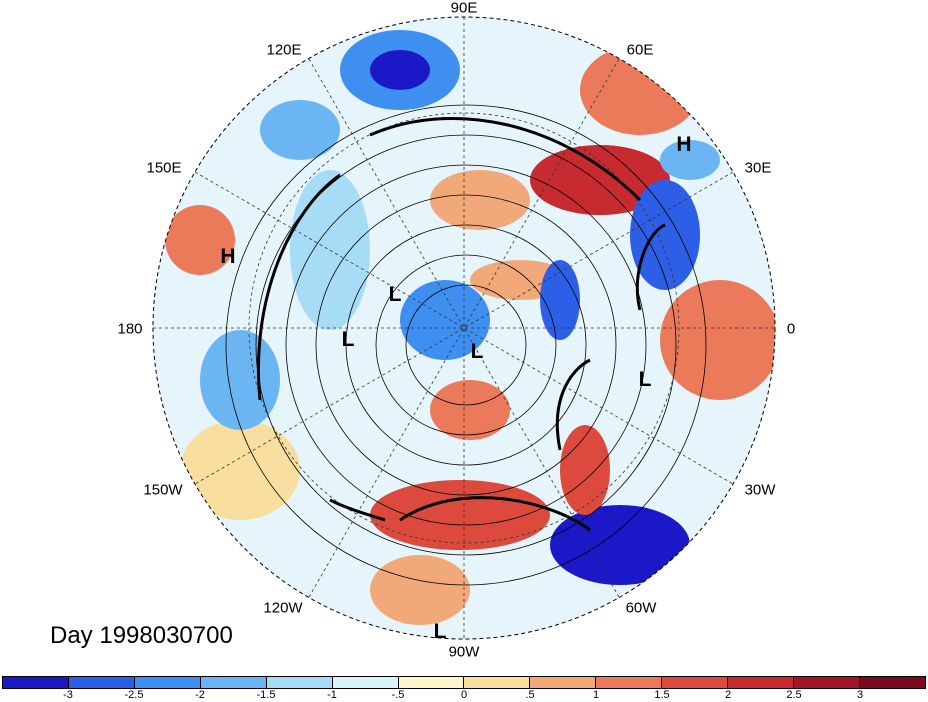 The height and width of the screenshot is (702, 928). What do you see at coordinates (791, 329) in the screenshot?
I see `lon-label-0: 0` at bounding box center [791, 329].